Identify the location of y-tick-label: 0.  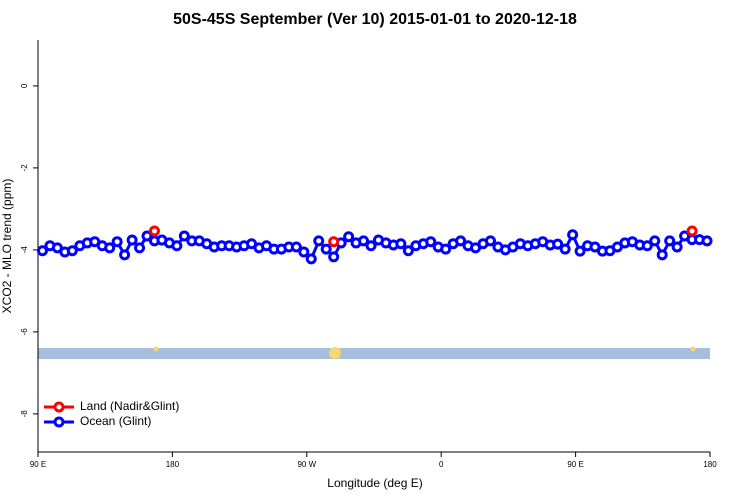
(24, 85).